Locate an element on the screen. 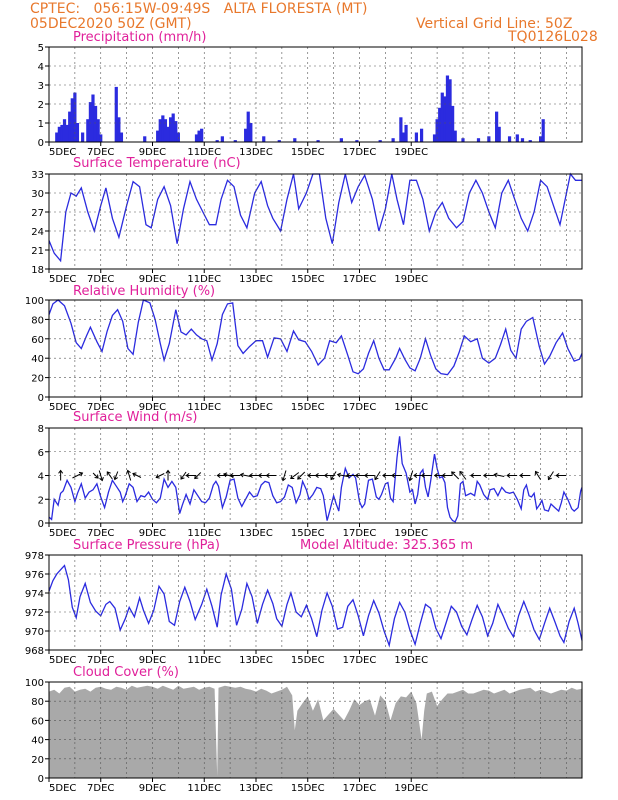  y-tick-label: 60 is located at coordinates (37, 340).